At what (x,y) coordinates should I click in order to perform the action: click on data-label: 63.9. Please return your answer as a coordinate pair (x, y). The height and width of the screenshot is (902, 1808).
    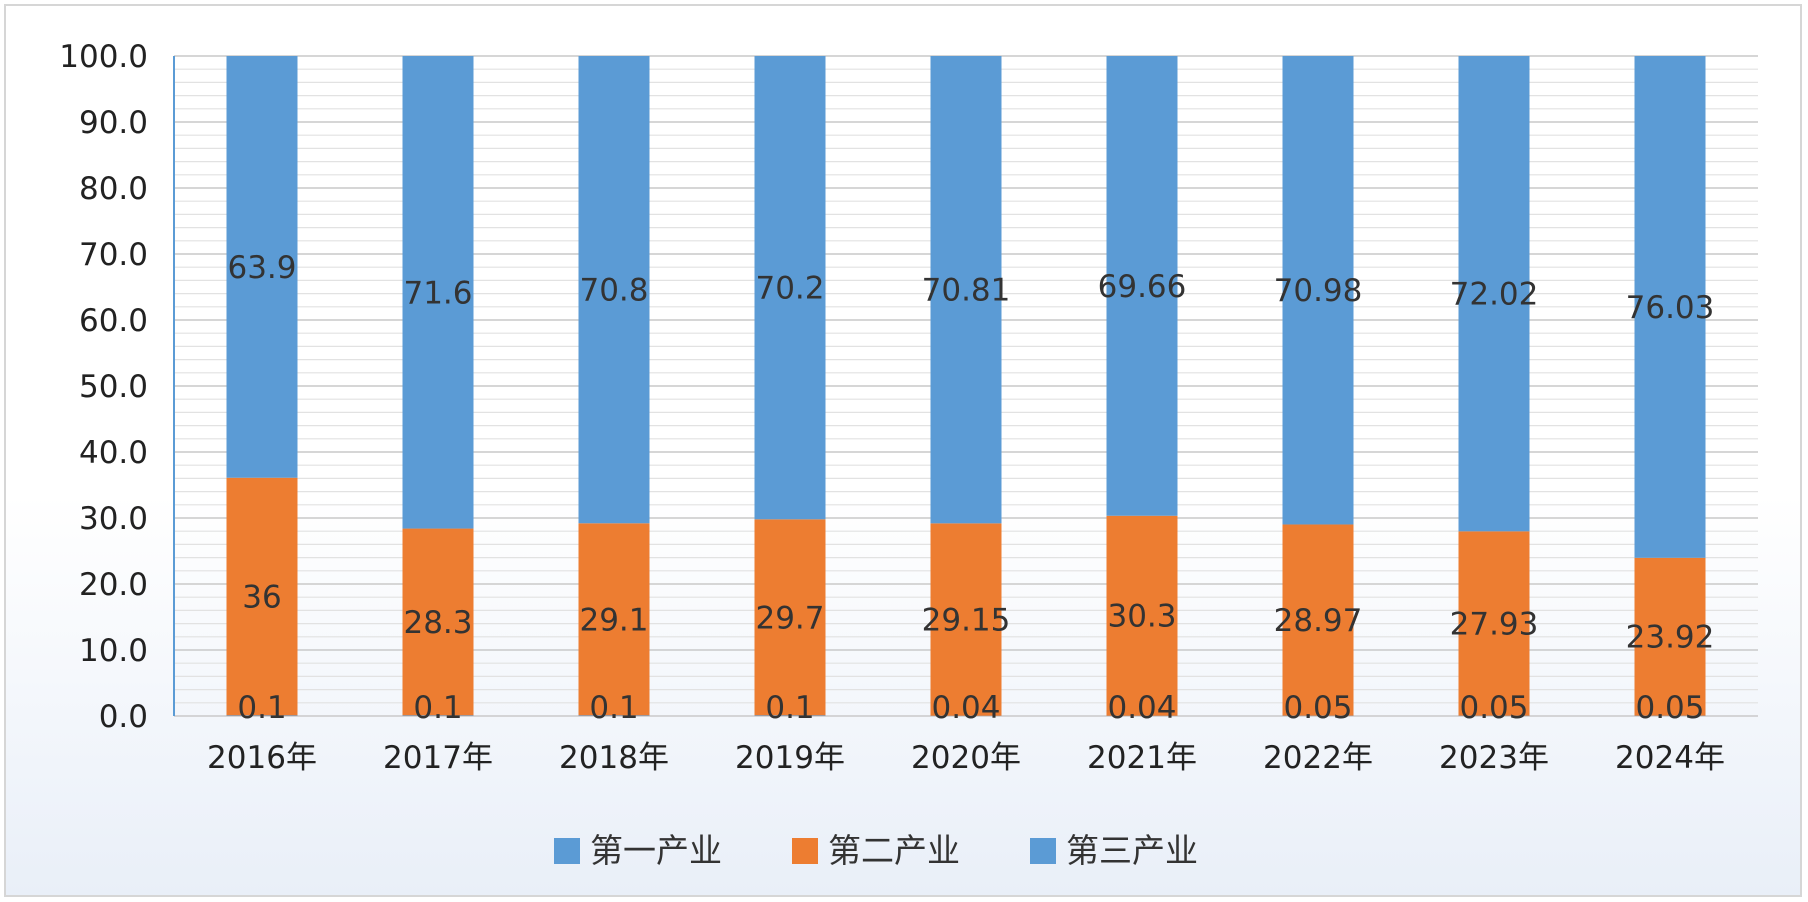
    Looking at the image, I should click on (261, 268).